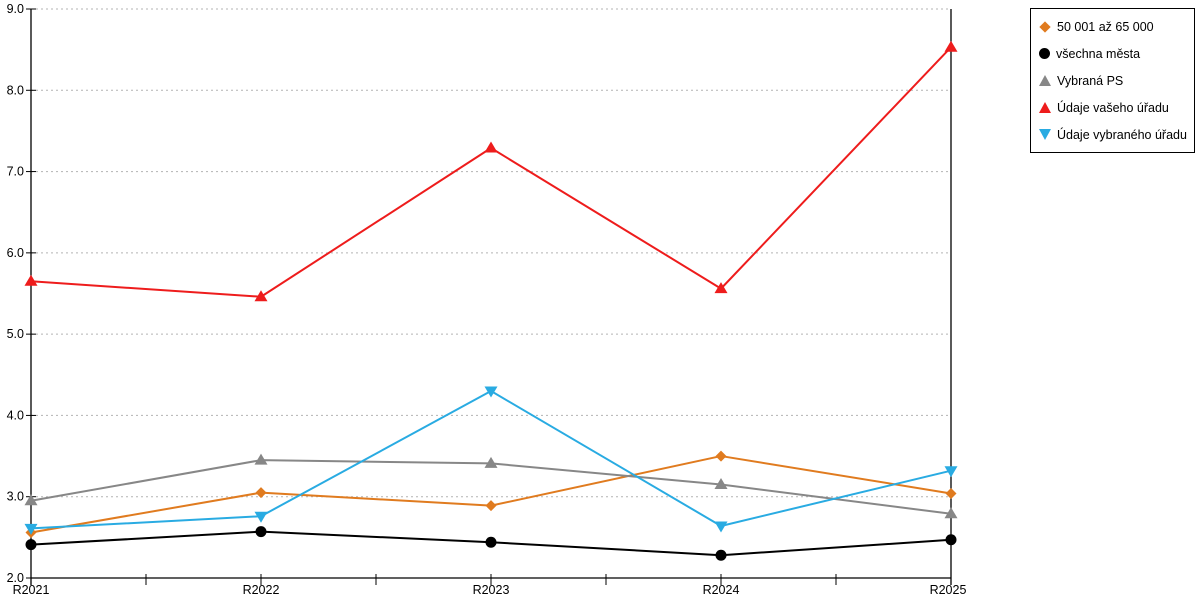 Image resolution: width=1200 pixels, height=600 pixels. Describe the element at coordinates (15, 497) in the screenshot. I see `y-tick-label: 3.0` at that location.